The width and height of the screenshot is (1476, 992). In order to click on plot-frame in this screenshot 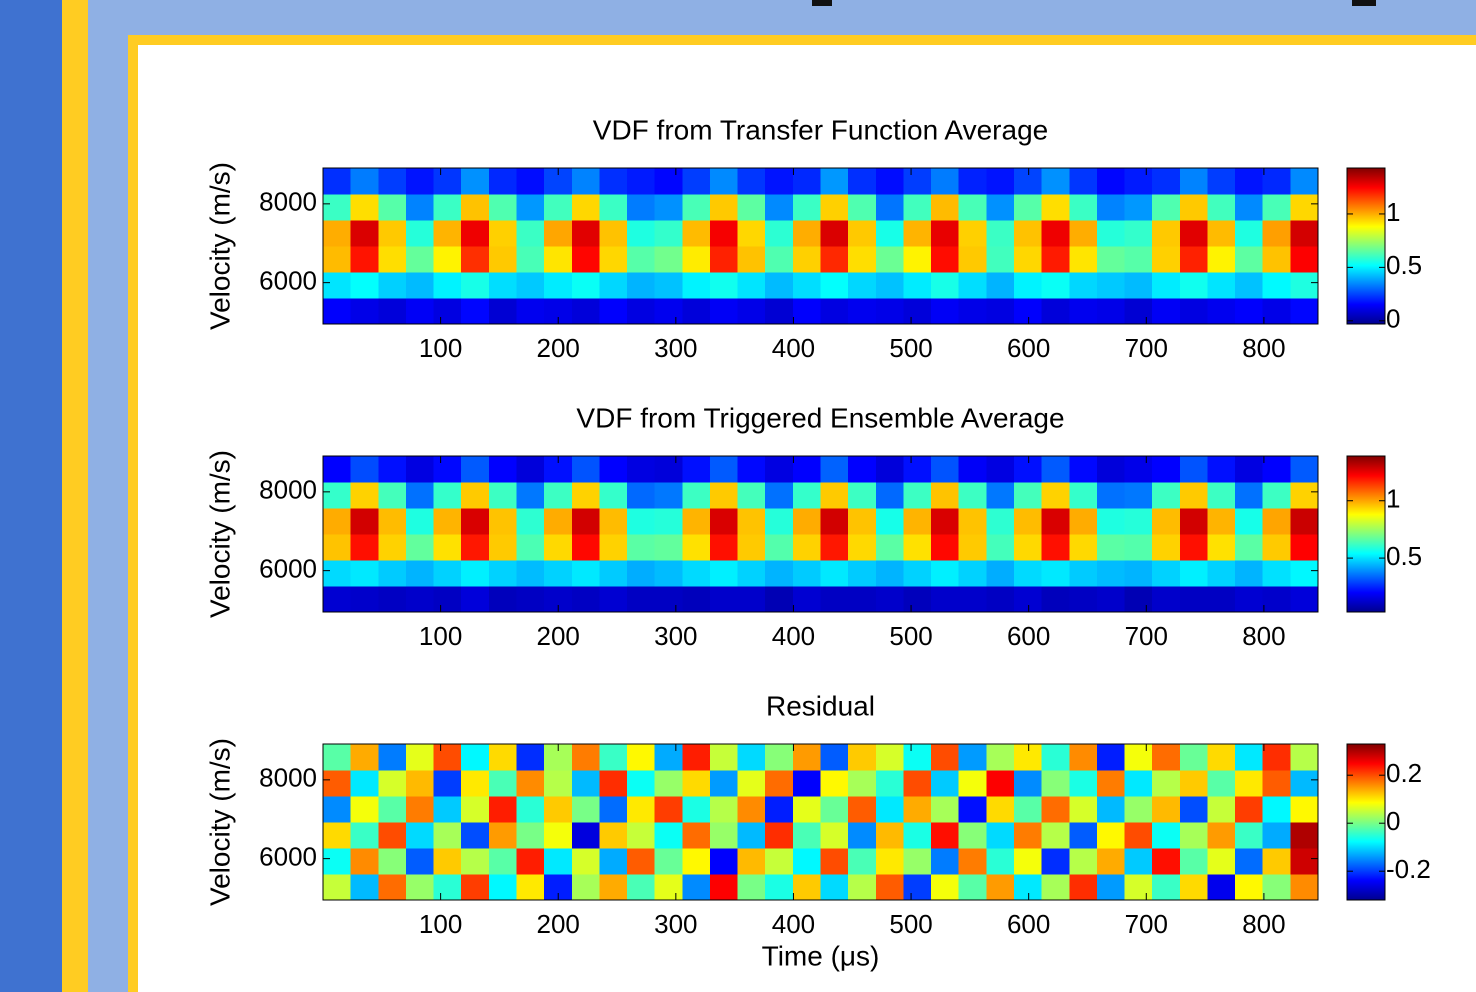, I will do `click(820, 822)`.